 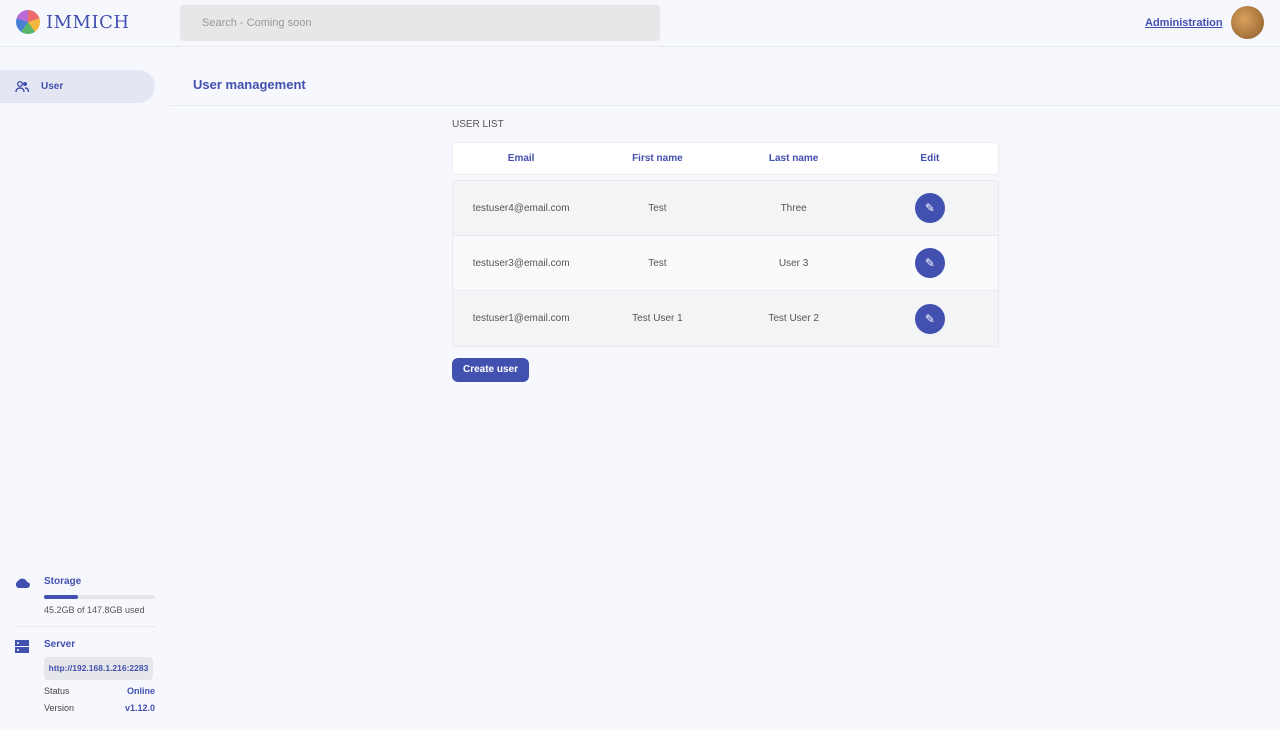 What do you see at coordinates (521, 158) in the screenshot?
I see `column-header-email: Email` at bounding box center [521, 158].